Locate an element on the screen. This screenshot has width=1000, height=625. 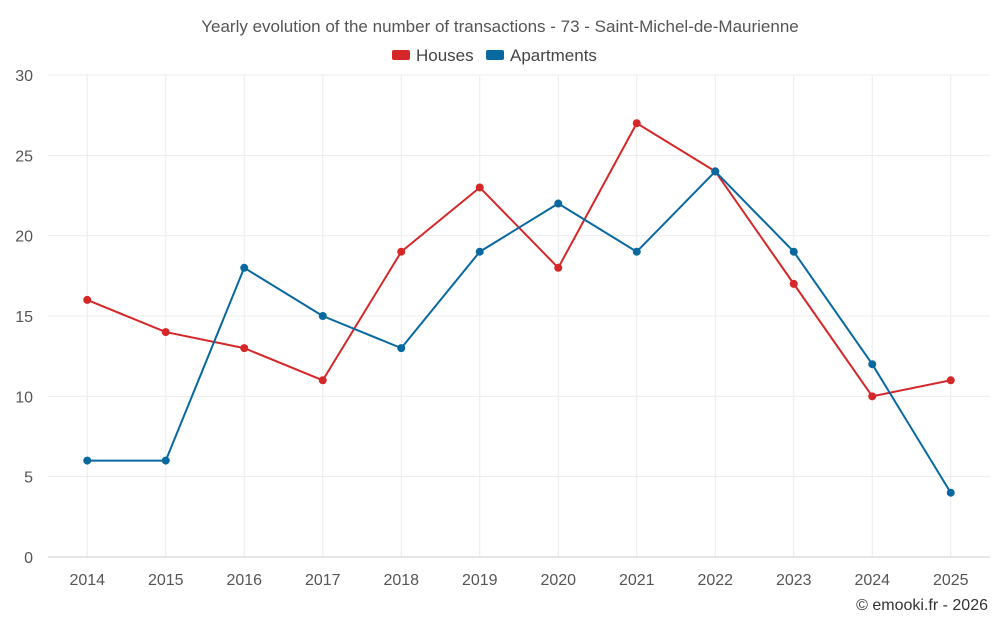
x-tick-label: 2022 is located at coordinates (715, 580).